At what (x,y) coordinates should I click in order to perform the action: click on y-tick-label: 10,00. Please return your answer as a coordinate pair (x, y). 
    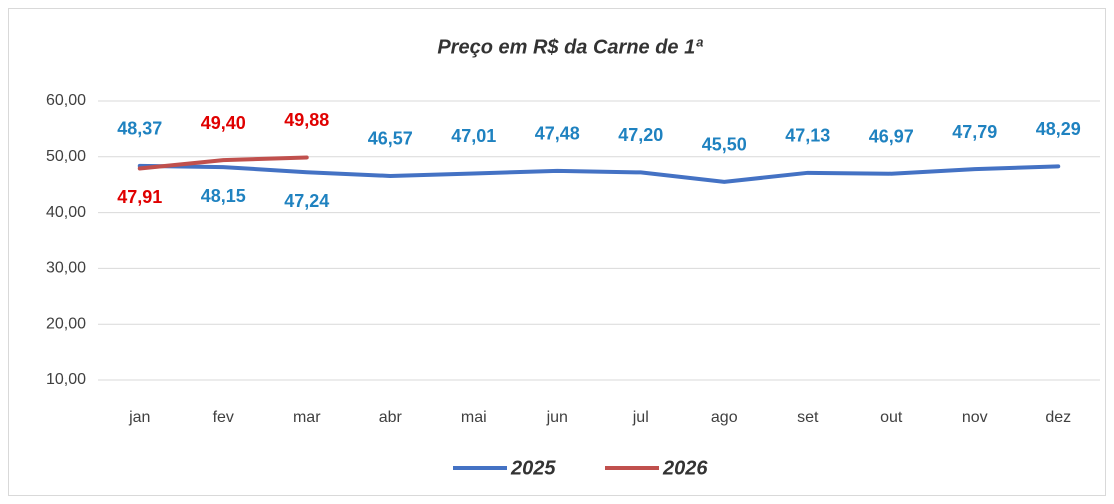
    Looking at the image, I should click on (66, 379).